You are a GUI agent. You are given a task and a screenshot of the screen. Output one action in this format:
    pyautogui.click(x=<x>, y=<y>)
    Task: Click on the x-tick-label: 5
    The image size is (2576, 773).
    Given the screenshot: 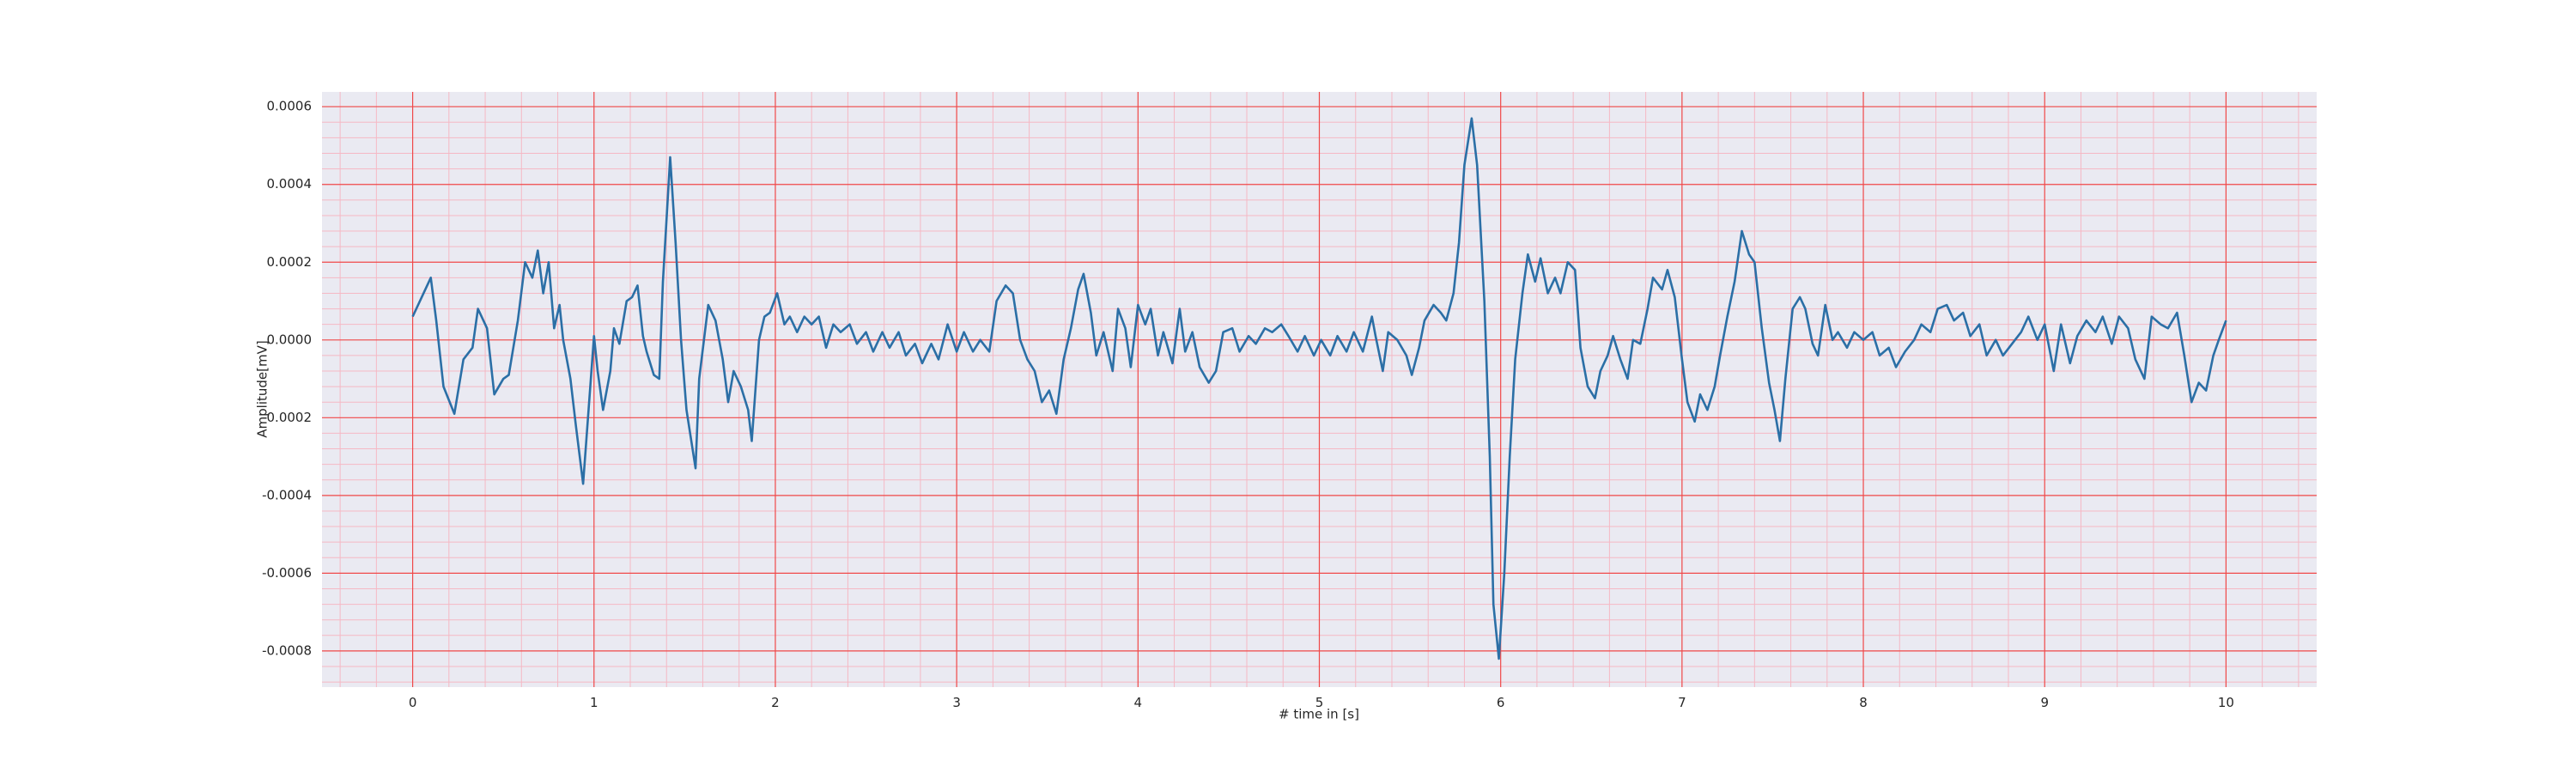 What is the action you would take?
    pyautogui.click(x=1319, y=702)
    